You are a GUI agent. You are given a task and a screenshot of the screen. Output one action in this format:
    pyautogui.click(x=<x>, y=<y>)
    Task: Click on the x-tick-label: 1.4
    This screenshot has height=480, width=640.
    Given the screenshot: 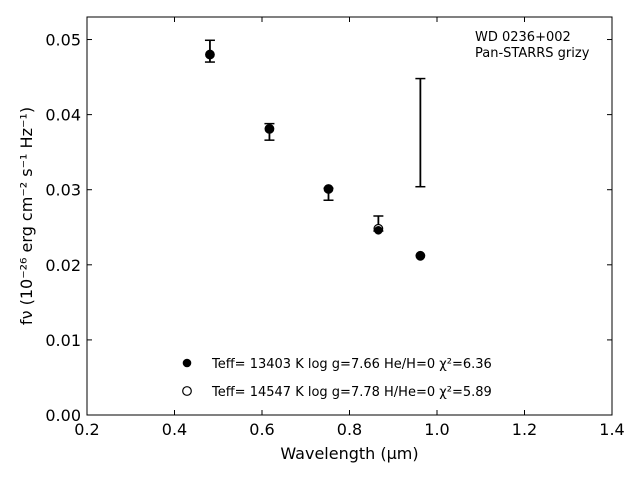 What is the action you would take?
    pyautogui.click(x=611, y=429)
    